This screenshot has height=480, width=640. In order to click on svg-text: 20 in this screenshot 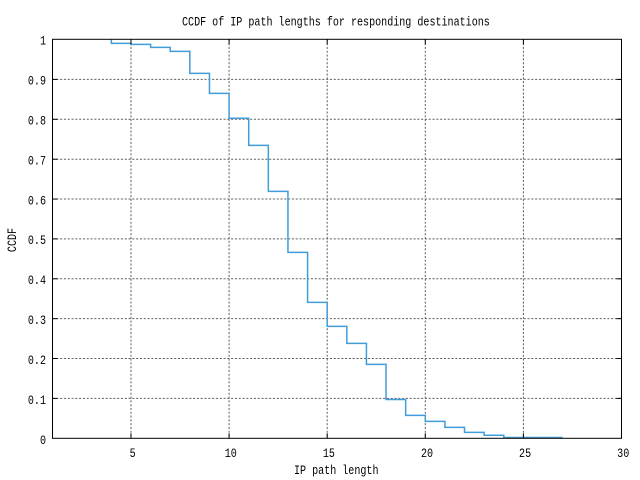, I will do `click(427, 454)`.